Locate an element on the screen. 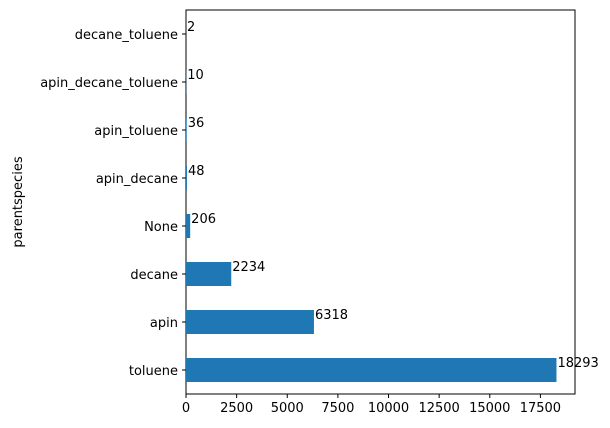 The width and height of the screenshot is (610, 428). data-label-apin_decane: 48 is located at coordinates (196, 171).